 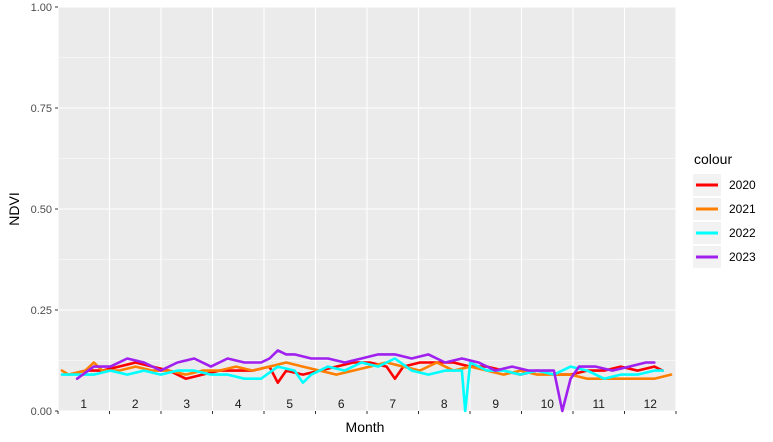 I want to click on series-line-2021, so click(x=366, y=371).